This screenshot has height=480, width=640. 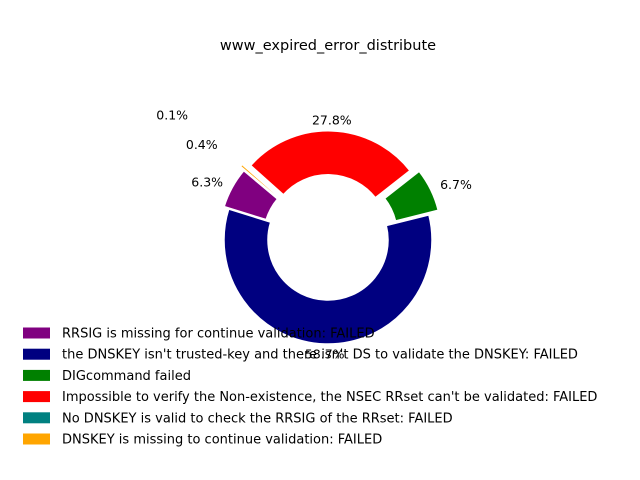 I want to click on pie-slice-rrsig-is-missing-for-continue-validation, so click(x=251, y=195).